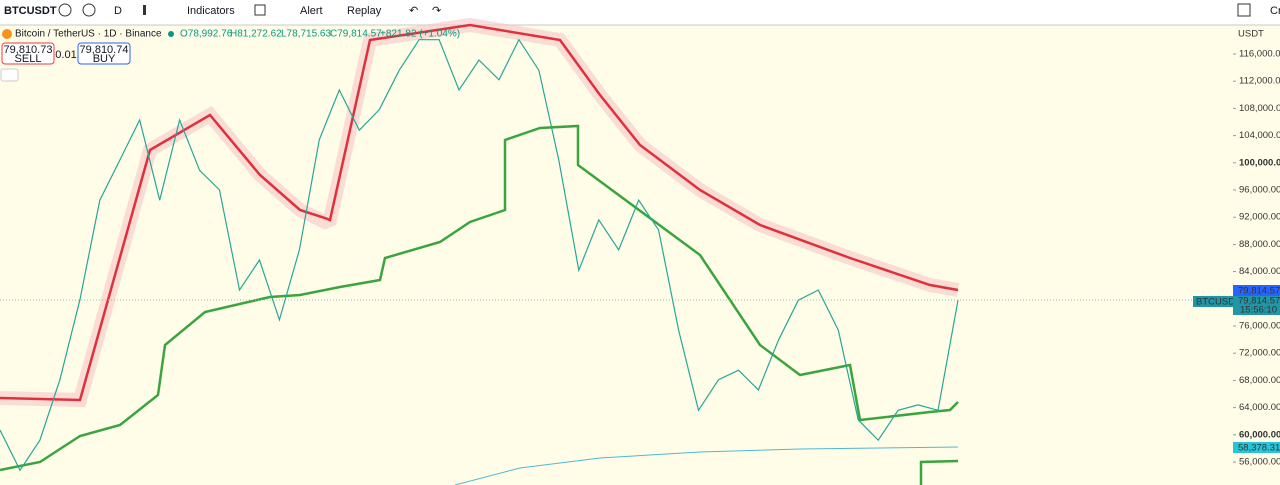  I want to click on ma-price: 58,378.31, so click(1259, 448).